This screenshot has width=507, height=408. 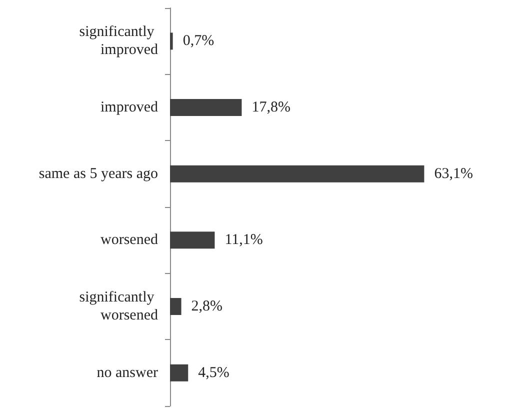 What do you see at coordinates (243, 240) in the screenshot?
I see `data-label: 11,1%` at bounding box center [243, 240].